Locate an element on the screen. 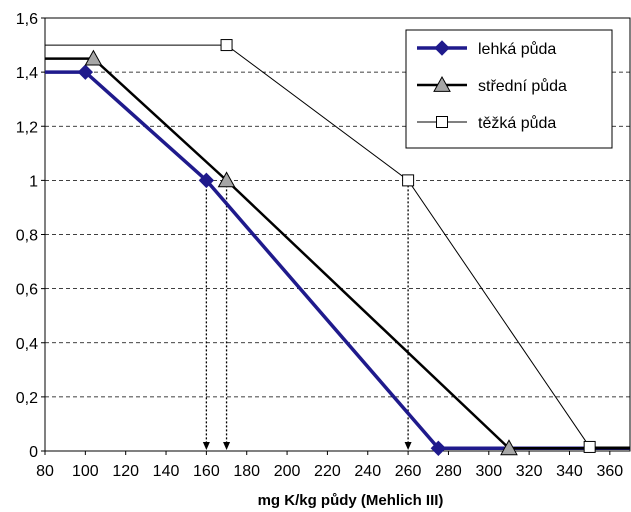  x-tick-label: 300 is located at coordinates (488, 471).